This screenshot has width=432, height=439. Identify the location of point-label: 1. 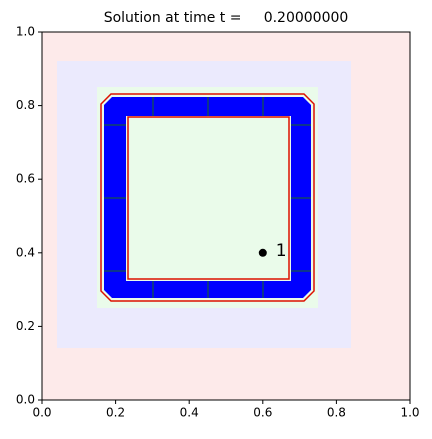
(281, 251).